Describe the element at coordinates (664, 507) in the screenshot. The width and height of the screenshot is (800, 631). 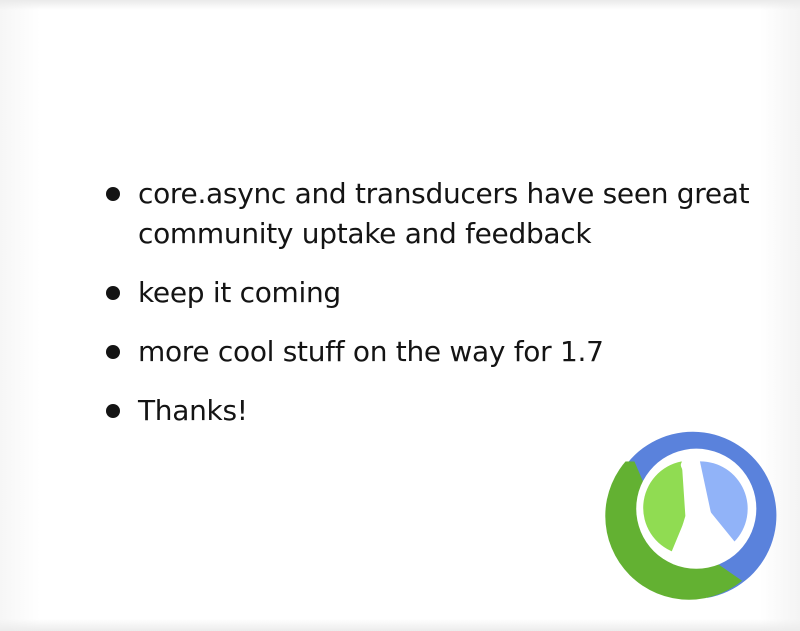
I see `logo-light-green` at that location.